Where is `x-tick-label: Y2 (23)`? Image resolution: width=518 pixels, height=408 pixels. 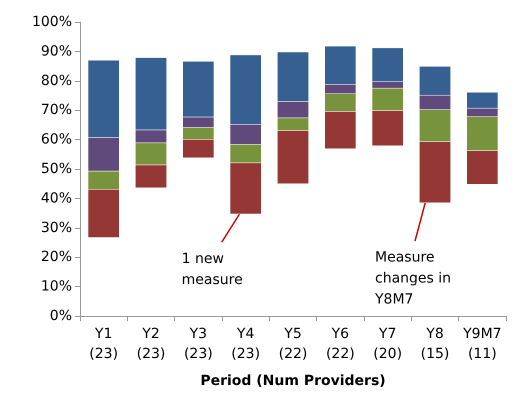
x-tick-label: Y2 (23) is located at coordinates (151, 344).